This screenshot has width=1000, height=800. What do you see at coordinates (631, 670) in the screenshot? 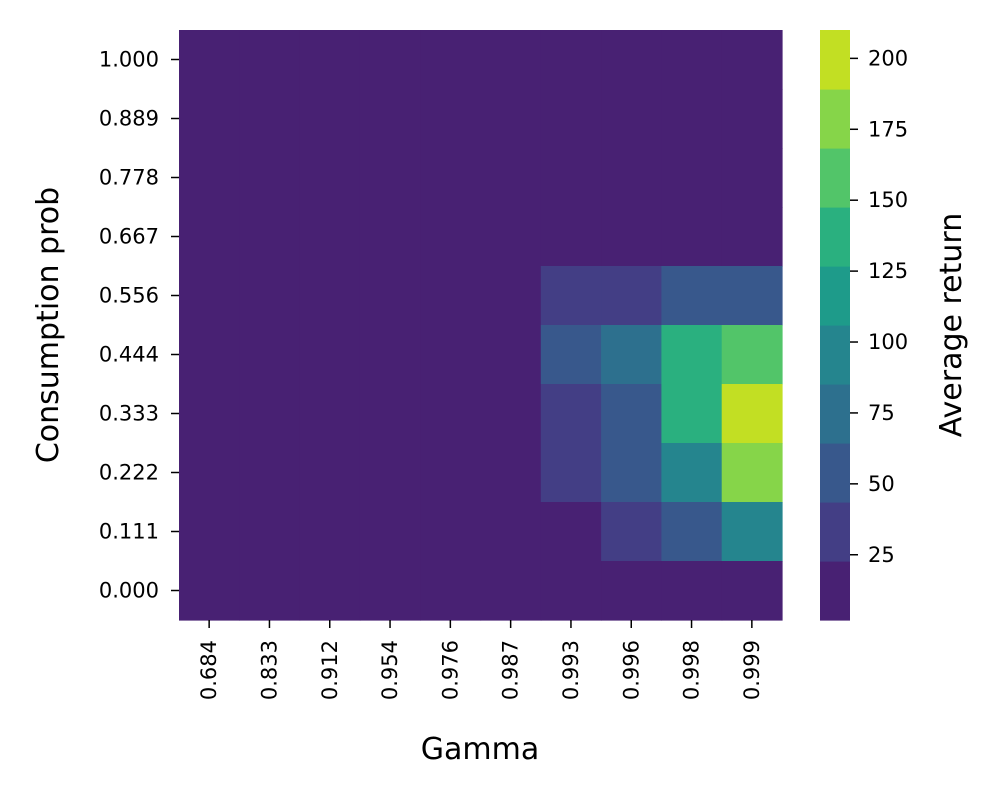
I see `x-tick-label: 0.996` at bounding box center [631, 670].